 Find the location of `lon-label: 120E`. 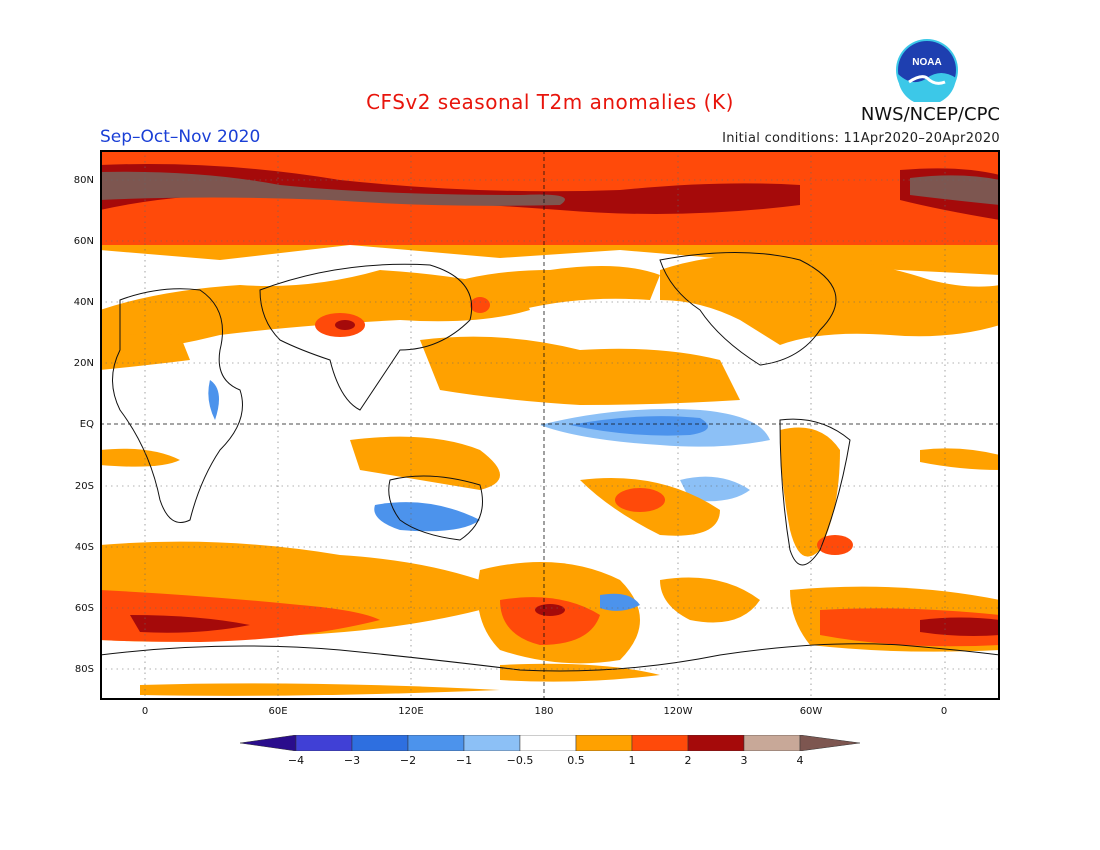

lon-label: 120E is located at coordinates (411, 711).